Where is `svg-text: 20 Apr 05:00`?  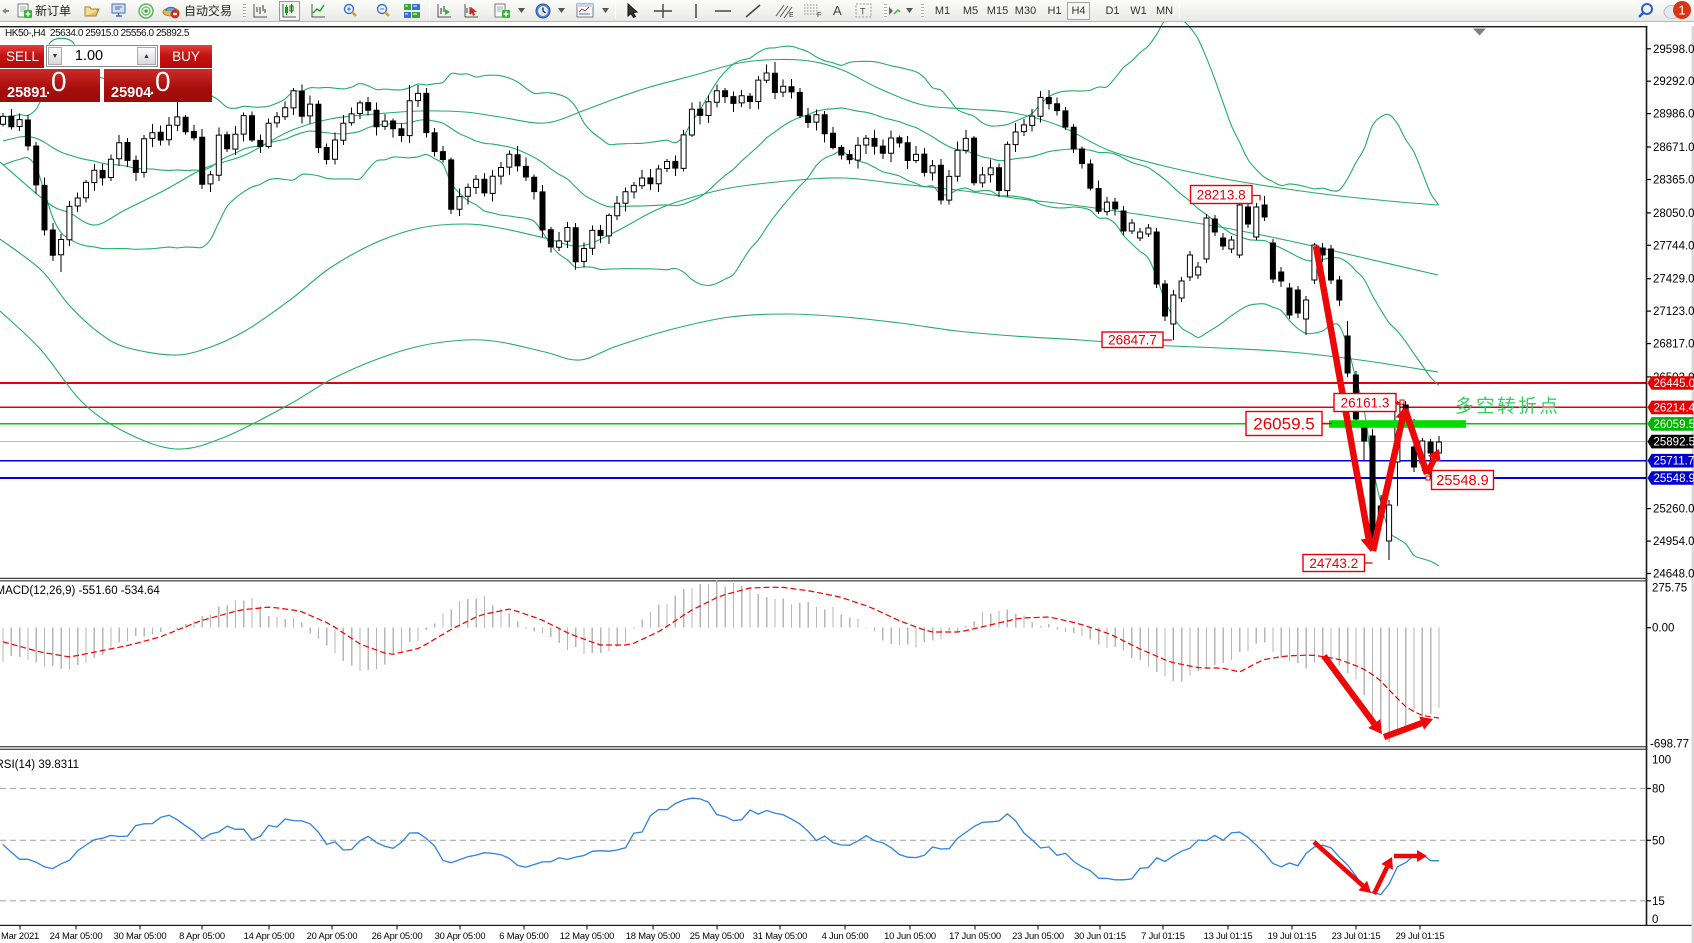 svg-text: 20 Apr 05:00 is located at coordinates (332, 935).